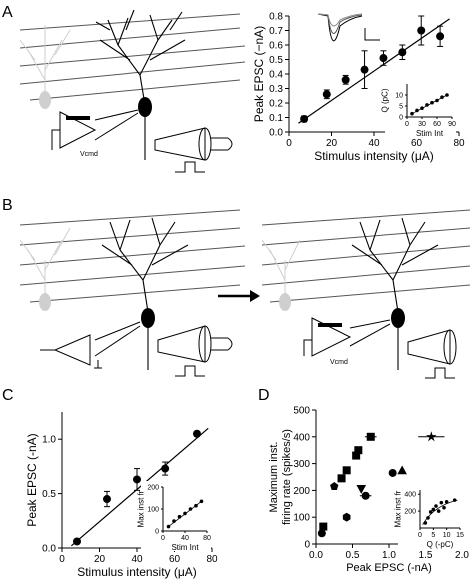 The height and width of the screenshot is (586, 474). Describe the element at coordinates (145, 107) in the screenshot. I see `purkinje-soma` at that location.